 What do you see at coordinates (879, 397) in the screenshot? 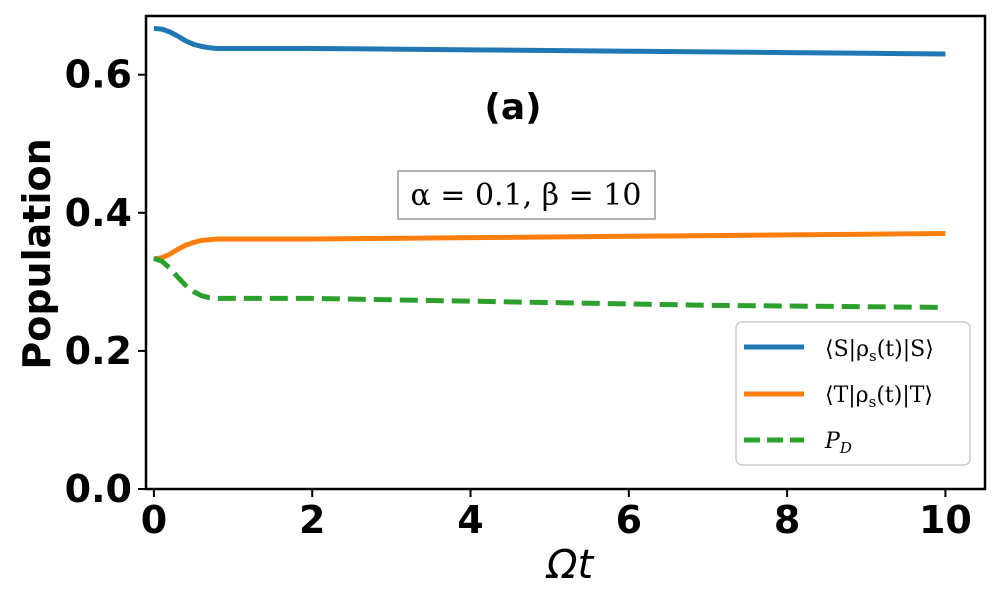
I see `legend-label-T: ⟨T|ρs(t)|T⟩` at bounding box center [879, 397].